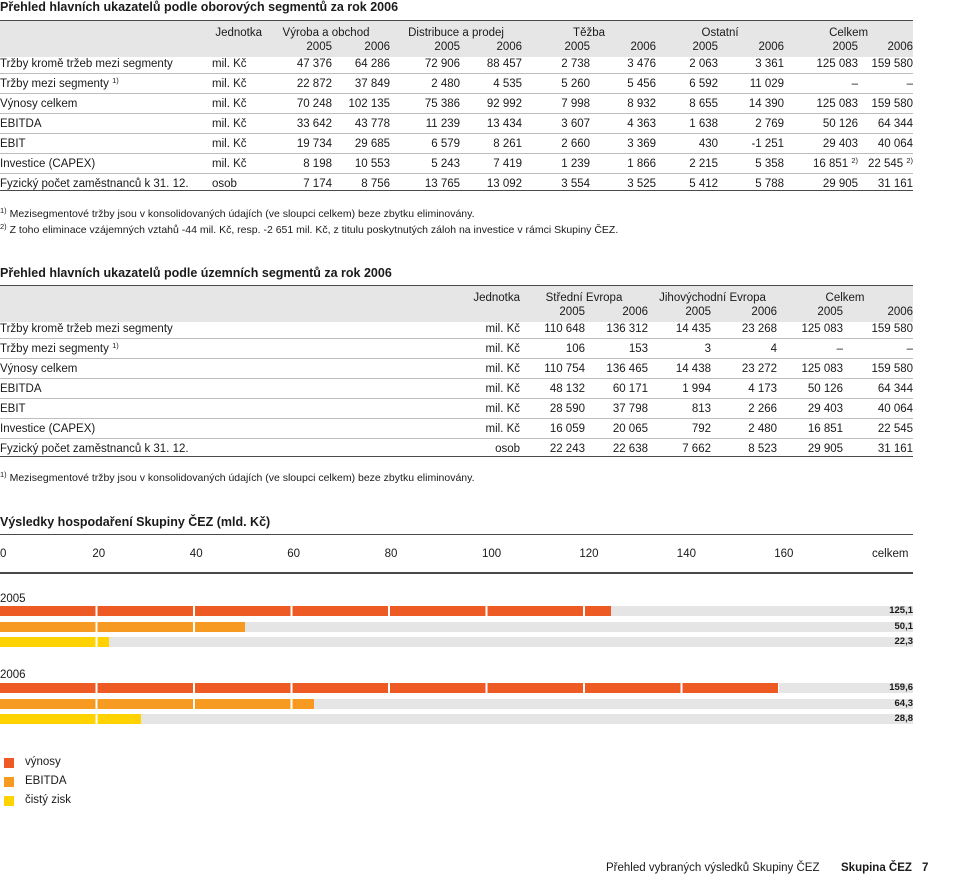 This screenshot has height=877, width=960. I want to click on table-cell: 22 243, so click(552, 448).